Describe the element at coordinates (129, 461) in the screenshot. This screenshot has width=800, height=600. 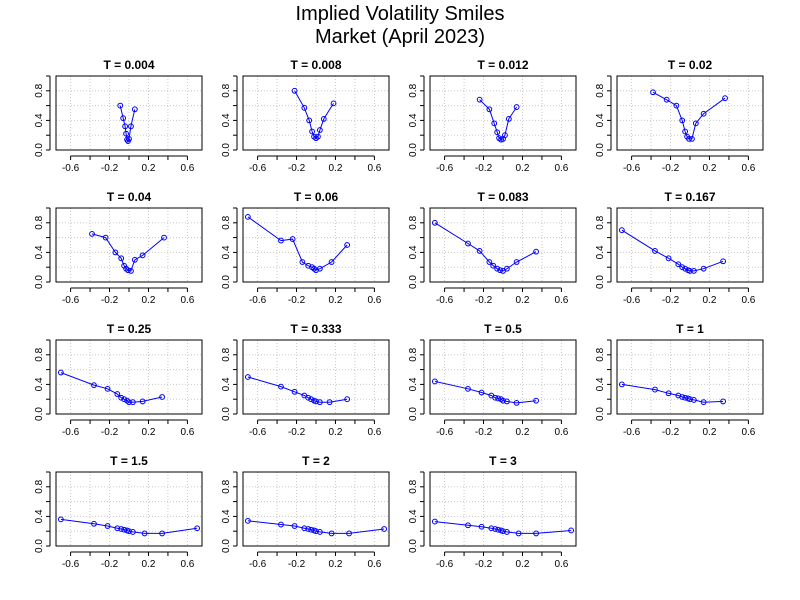
I see `panel-title: T = 1.5` at that location.